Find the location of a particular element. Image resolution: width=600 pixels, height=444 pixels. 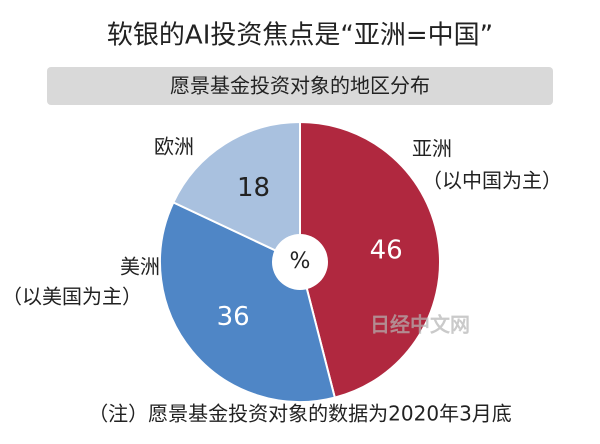

note: （注）愿景基金投资对象的数据为2020年3月底 is located at coordinates (300, 414).